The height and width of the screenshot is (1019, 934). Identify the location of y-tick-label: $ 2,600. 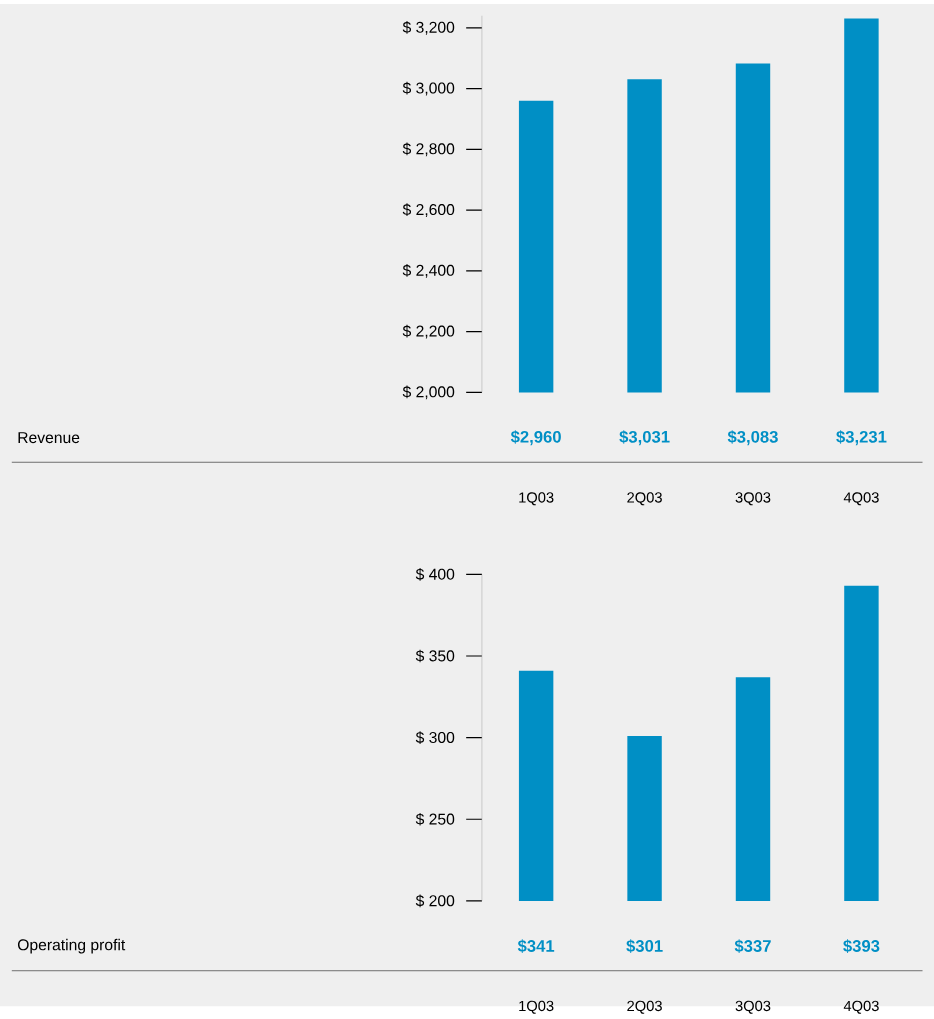
(428, 210).